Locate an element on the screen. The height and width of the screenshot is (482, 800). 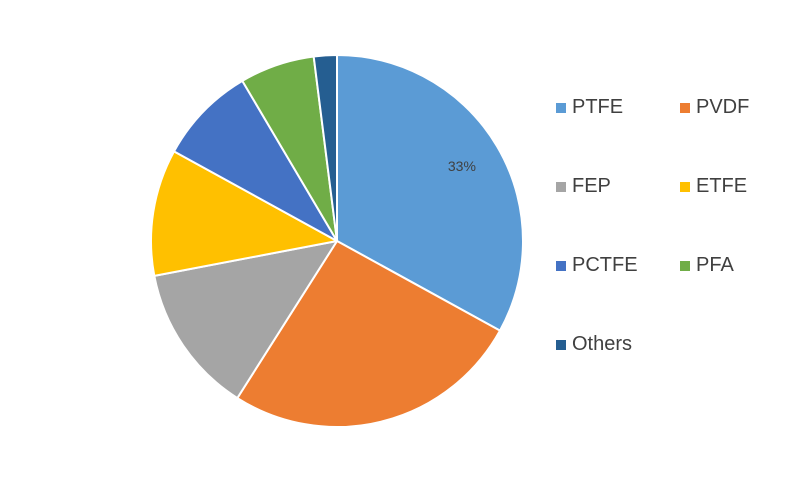
legend-label: PVDF is located at coordinates (723, 107).